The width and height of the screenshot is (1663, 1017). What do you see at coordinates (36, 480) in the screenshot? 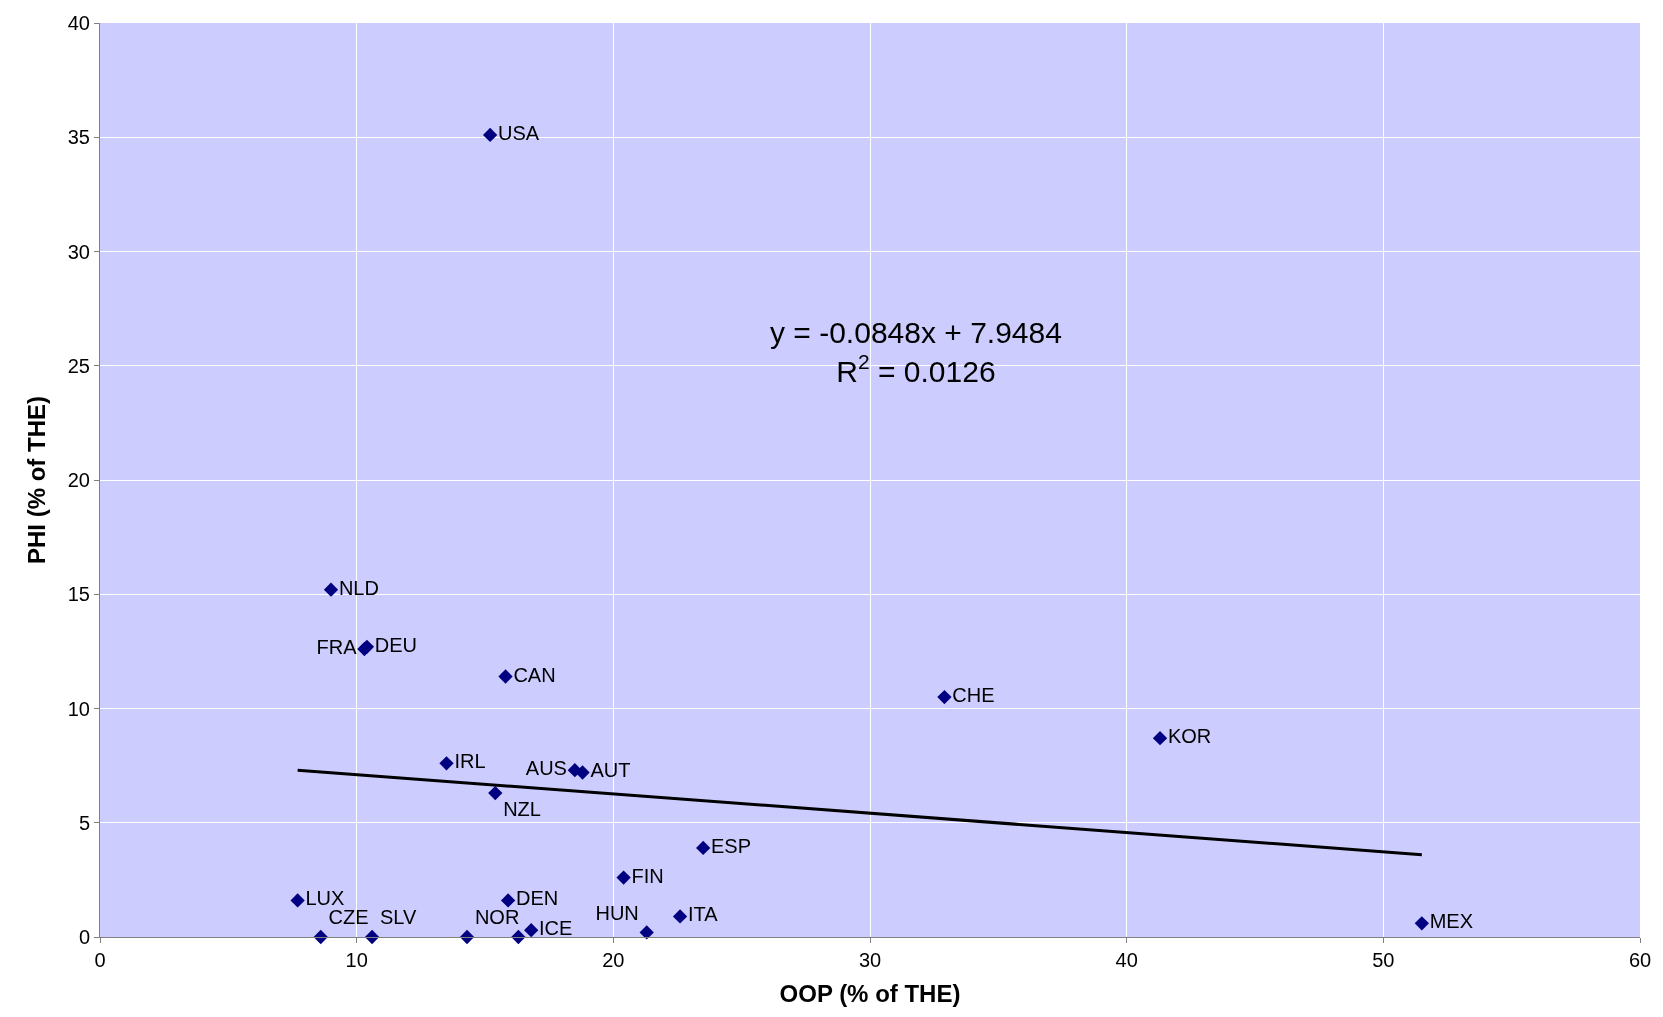
I see `y-axis-title: PHI (% of THE)` at bounding box center [36, 480].